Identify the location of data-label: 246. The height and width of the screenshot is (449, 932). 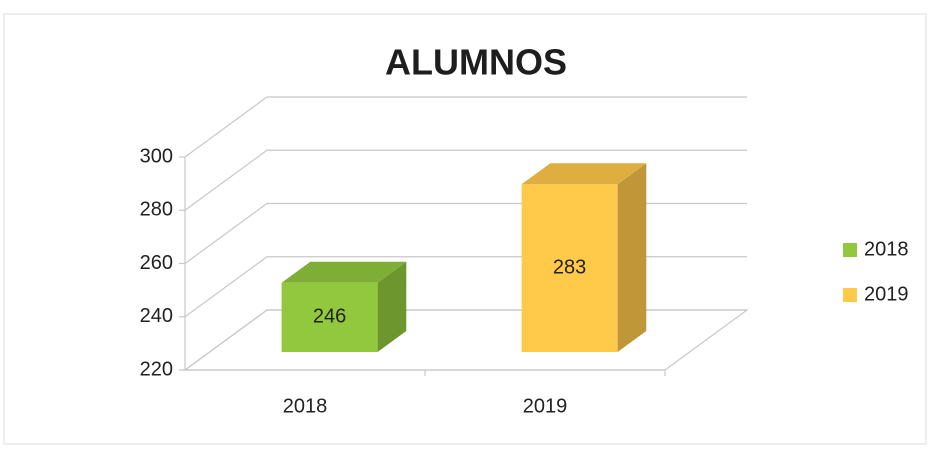
(329, 317).